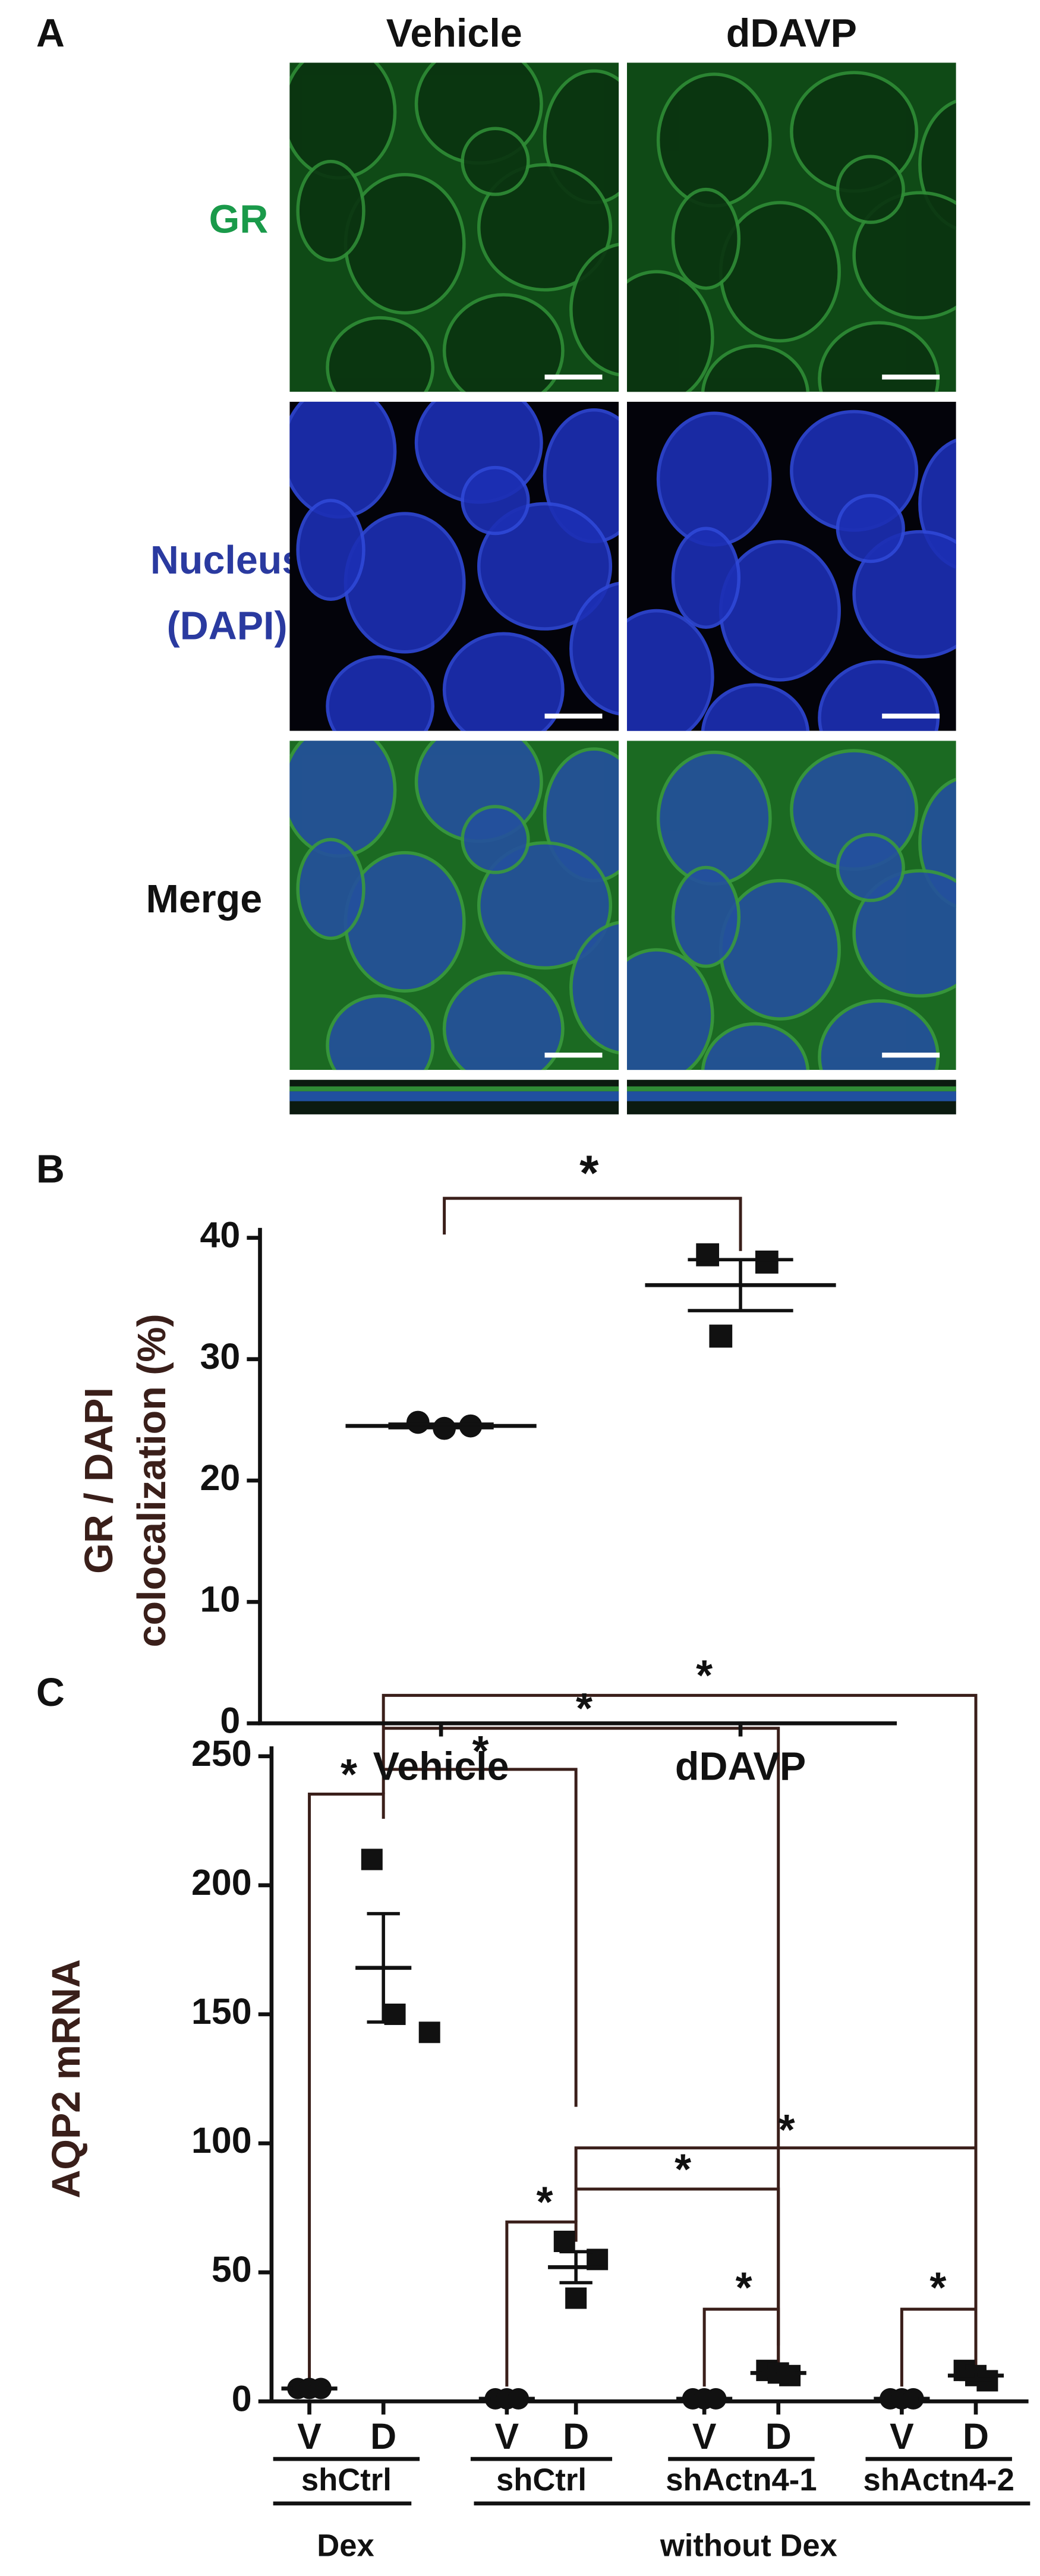  What do you see at coordinates (221, 2011) in the screenshot?
I see `y-tick-label: 150` at bounding box center [221, 2011].